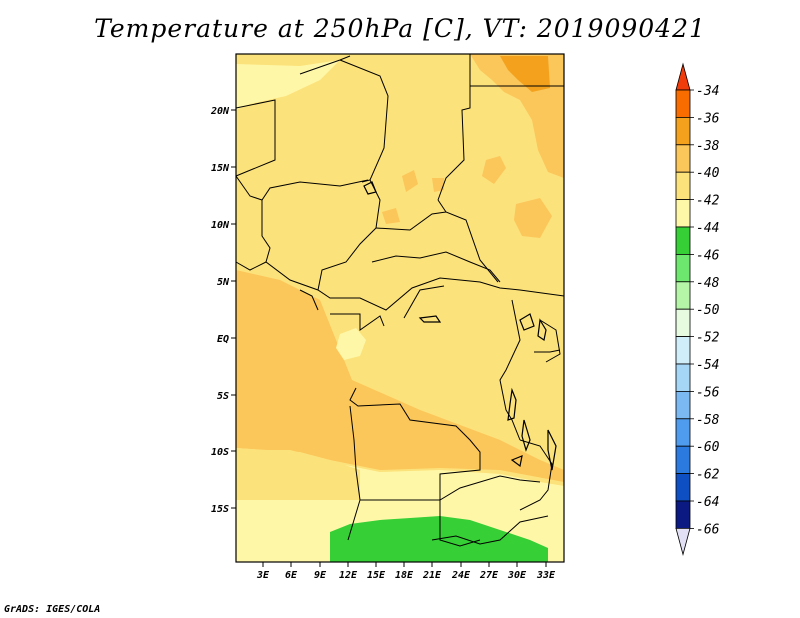 The image size is (800, 618). Describe the element at coordinates (707, 502) in the screenshot. I see `colorbar-label: -64` at that location.